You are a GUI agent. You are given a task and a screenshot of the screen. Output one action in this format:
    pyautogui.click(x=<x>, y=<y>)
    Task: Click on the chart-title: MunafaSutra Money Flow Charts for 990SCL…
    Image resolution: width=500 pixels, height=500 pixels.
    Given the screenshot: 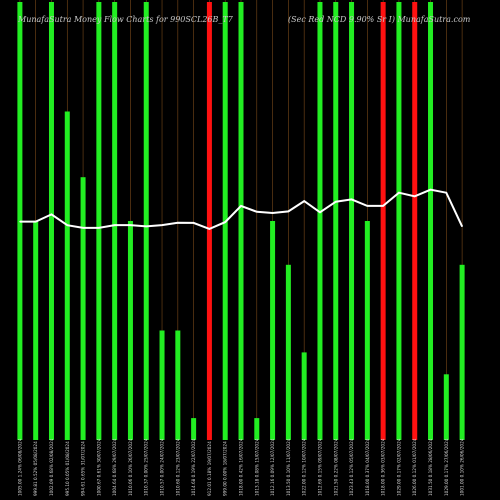 What is the action you would take?
    pyautogui.click(x=125, y=19)
    